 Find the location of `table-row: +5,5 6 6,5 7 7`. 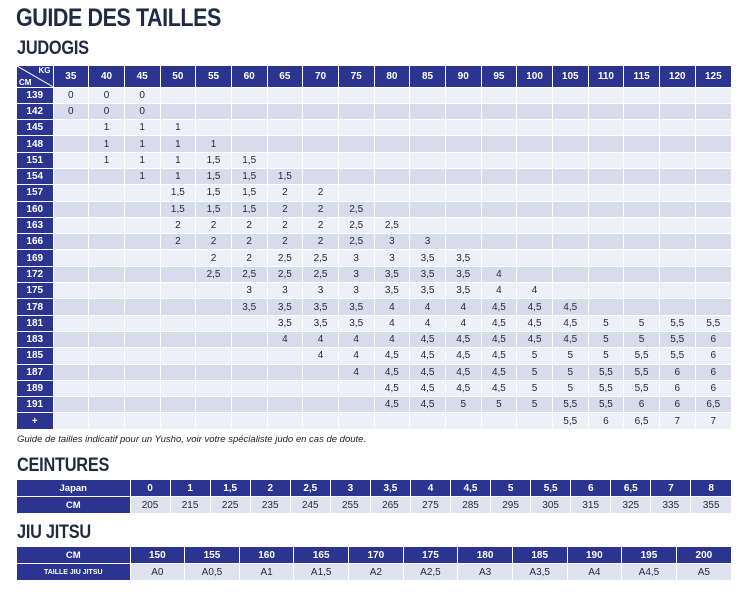

table-row: +5,5 6 6,5 7 7 is located at coordinates (374, 421).